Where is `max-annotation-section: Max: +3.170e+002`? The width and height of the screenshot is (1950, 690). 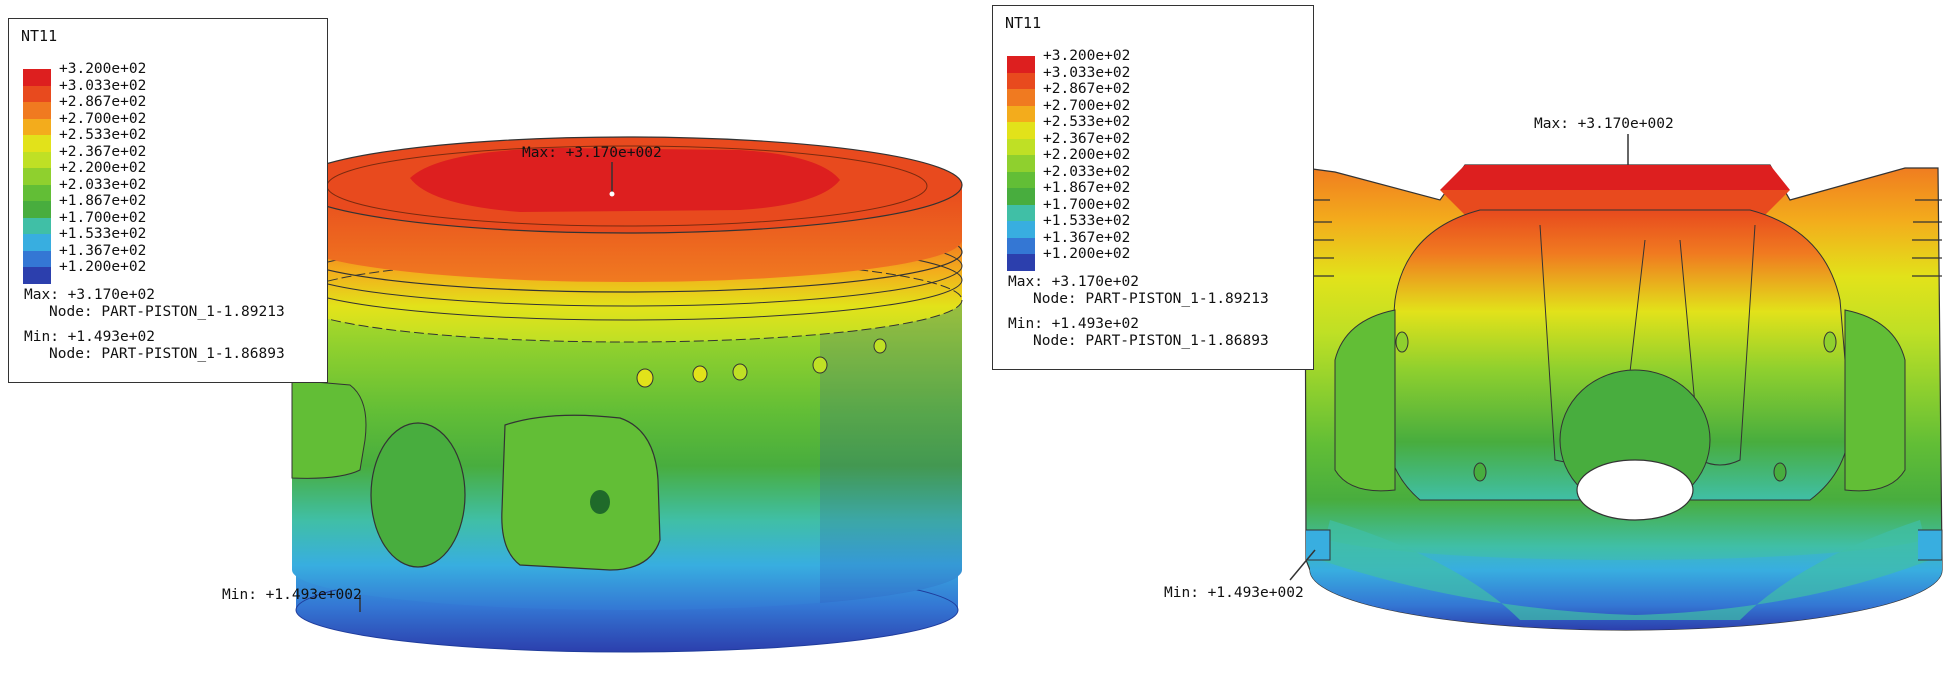 max-annotation-section: Max: +3.170e+002 is located at coordinates (1604, 124).